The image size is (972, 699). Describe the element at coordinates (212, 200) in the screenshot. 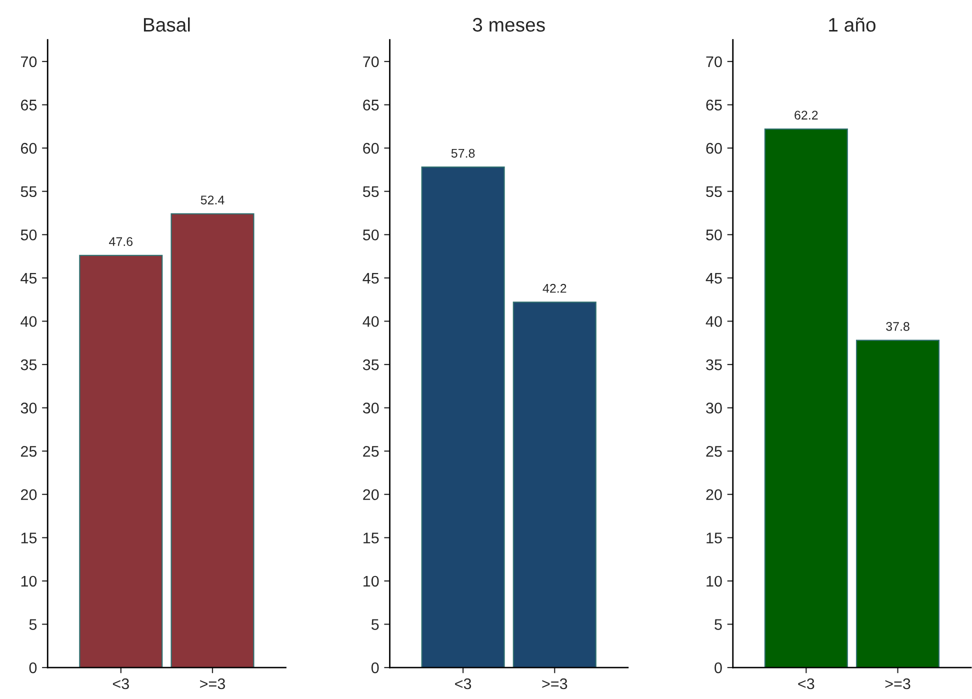

I see `data-label: 52.4` at that location.